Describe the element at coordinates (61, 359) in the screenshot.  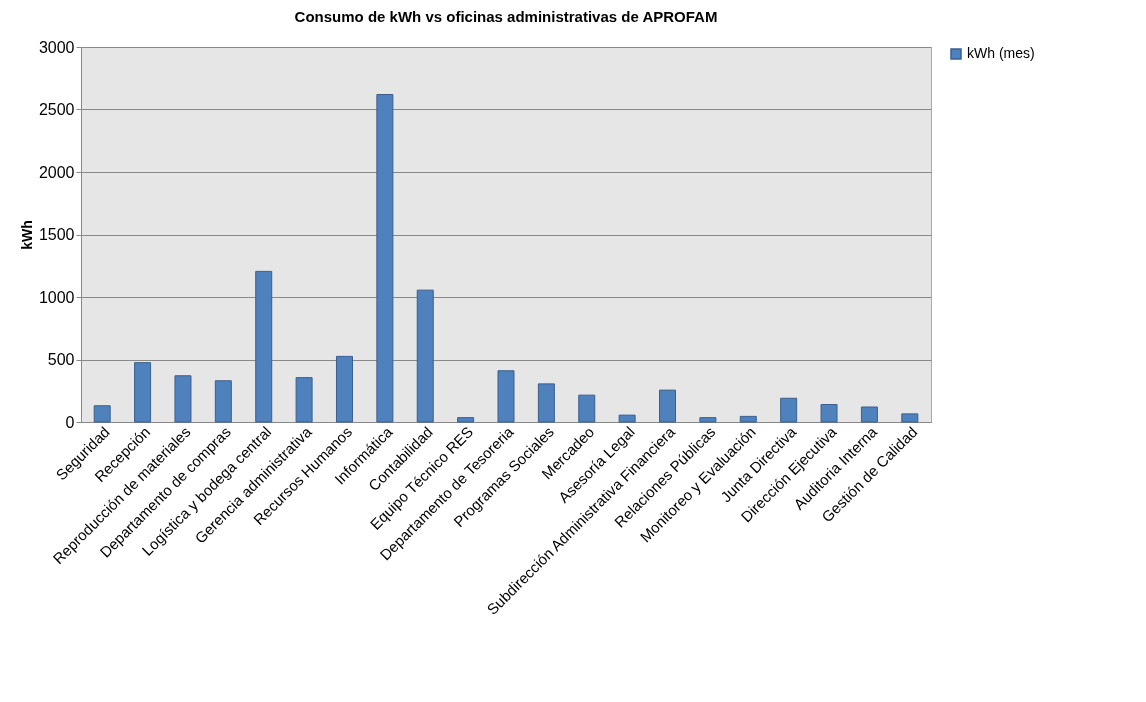
I see `y-tick-label: 500` at that location.